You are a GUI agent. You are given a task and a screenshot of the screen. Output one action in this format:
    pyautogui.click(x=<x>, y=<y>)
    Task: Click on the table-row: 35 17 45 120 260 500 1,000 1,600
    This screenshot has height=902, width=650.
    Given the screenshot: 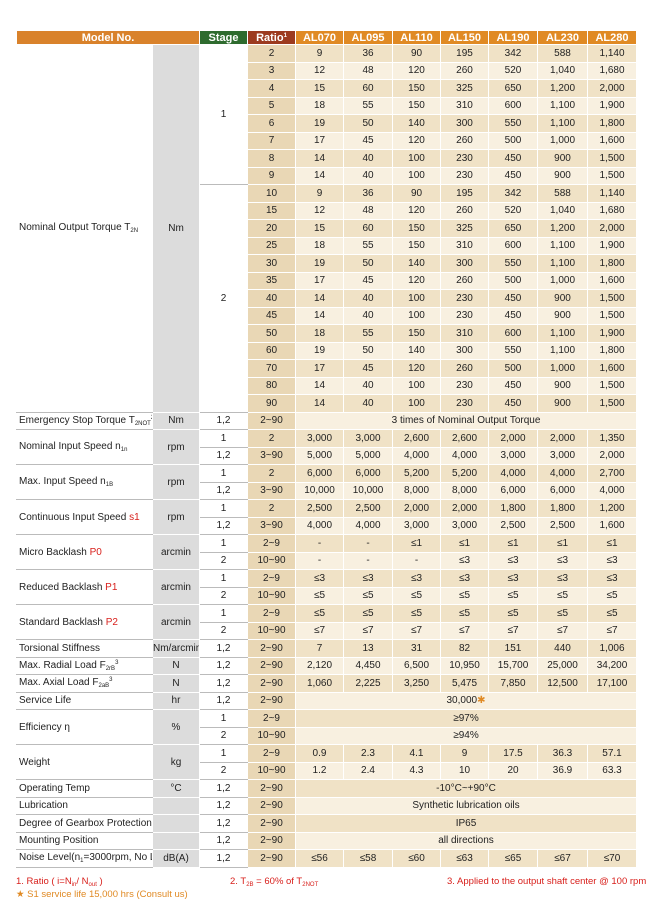 What is the action you would take?
    pyautogui.click(x=327, y=280)
    